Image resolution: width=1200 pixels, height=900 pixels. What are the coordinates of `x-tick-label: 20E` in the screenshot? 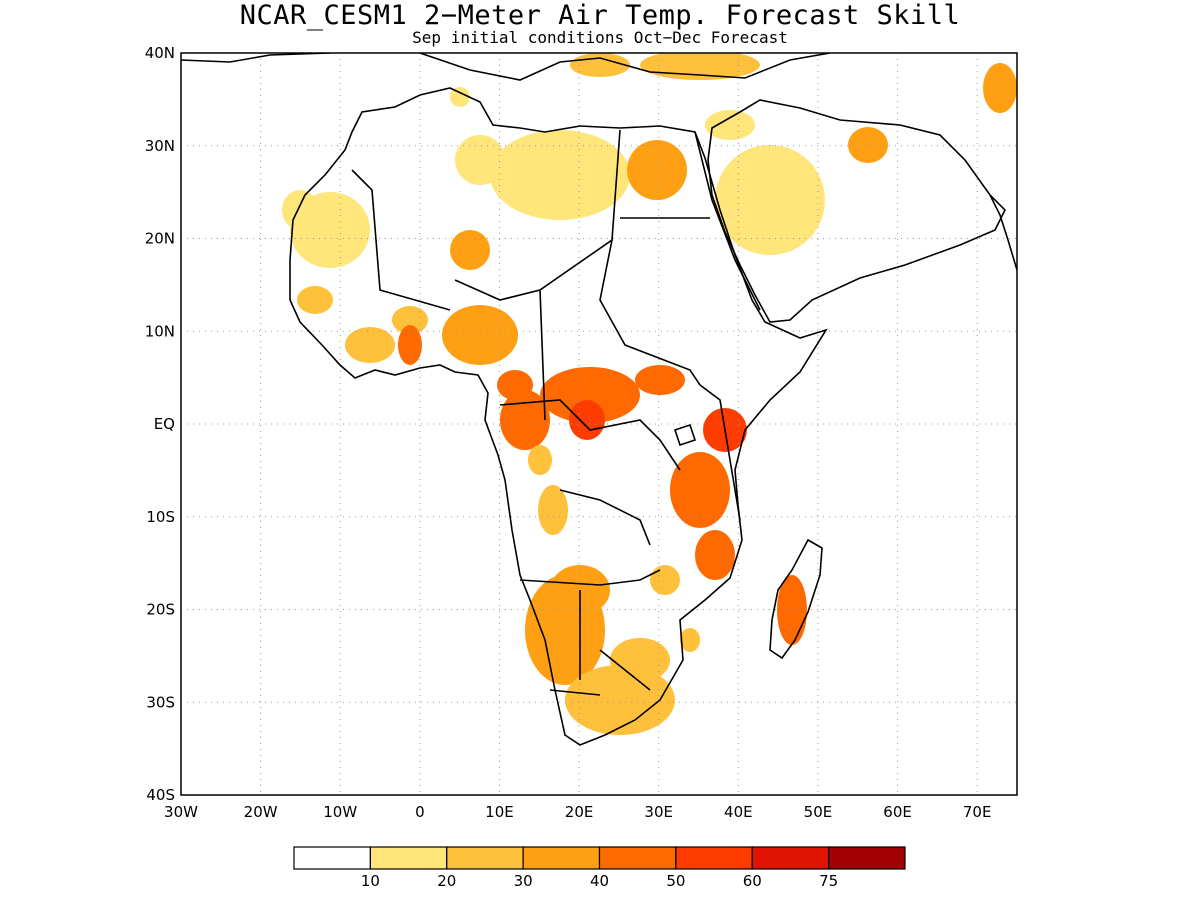 It's located at (579, 812).